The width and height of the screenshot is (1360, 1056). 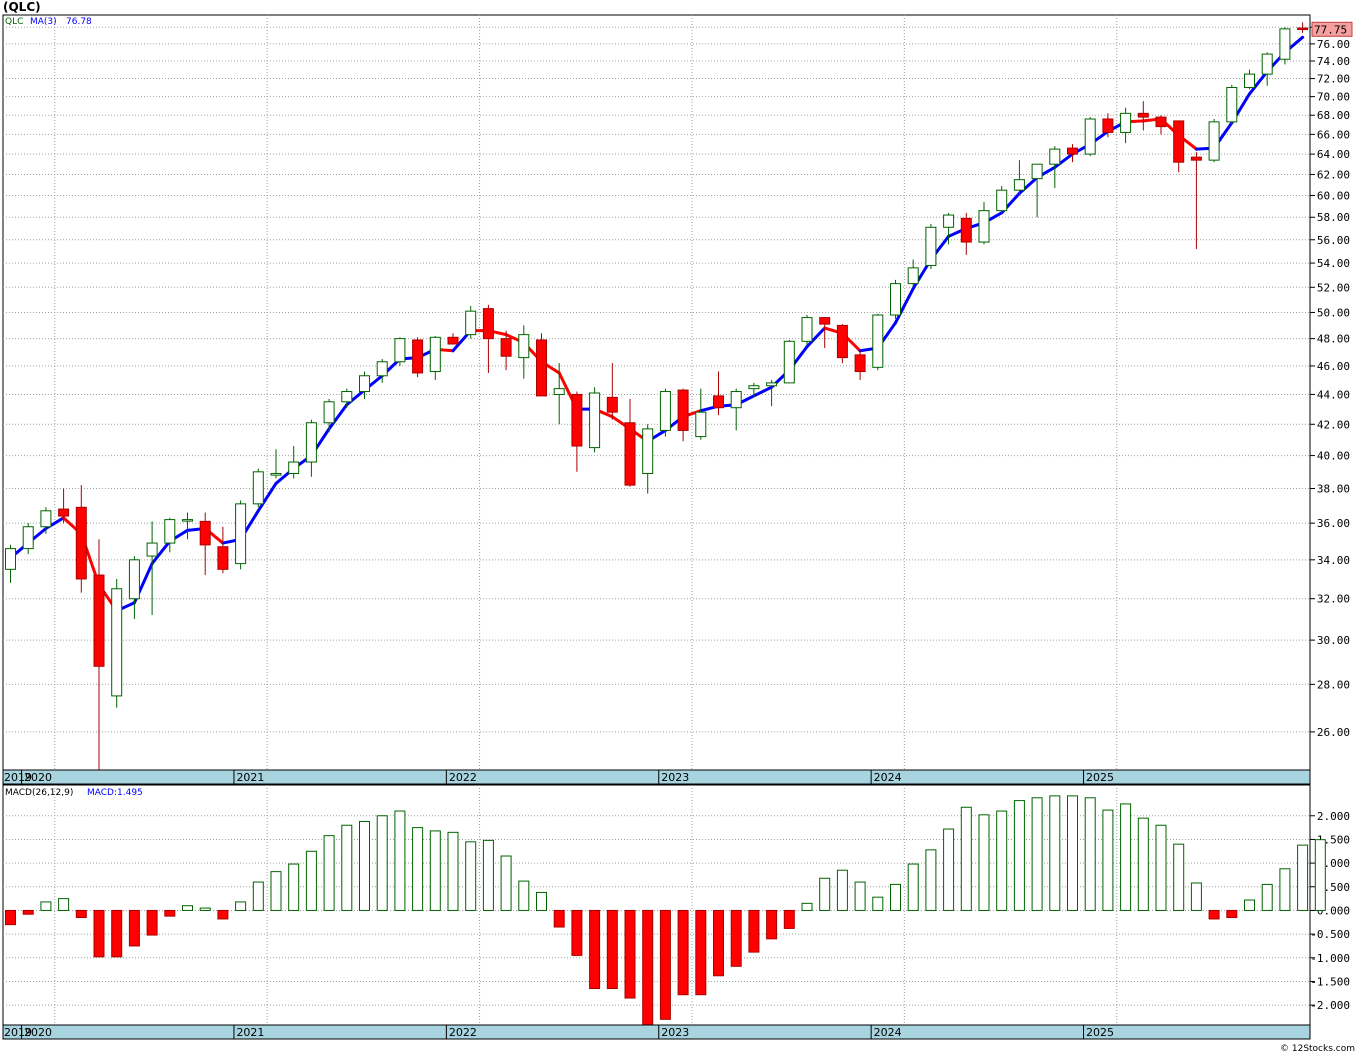 I want to click on price-tick-label: 46.00, so click(x=1333, y=366).